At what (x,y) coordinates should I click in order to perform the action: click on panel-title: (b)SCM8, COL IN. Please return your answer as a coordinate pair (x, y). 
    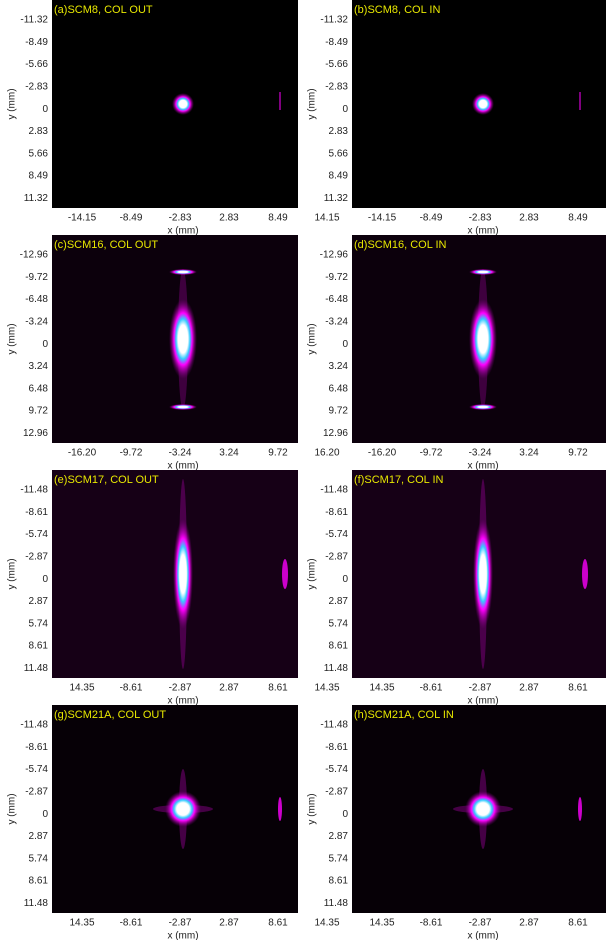
    Looking at the image, I should click on (397, 10).